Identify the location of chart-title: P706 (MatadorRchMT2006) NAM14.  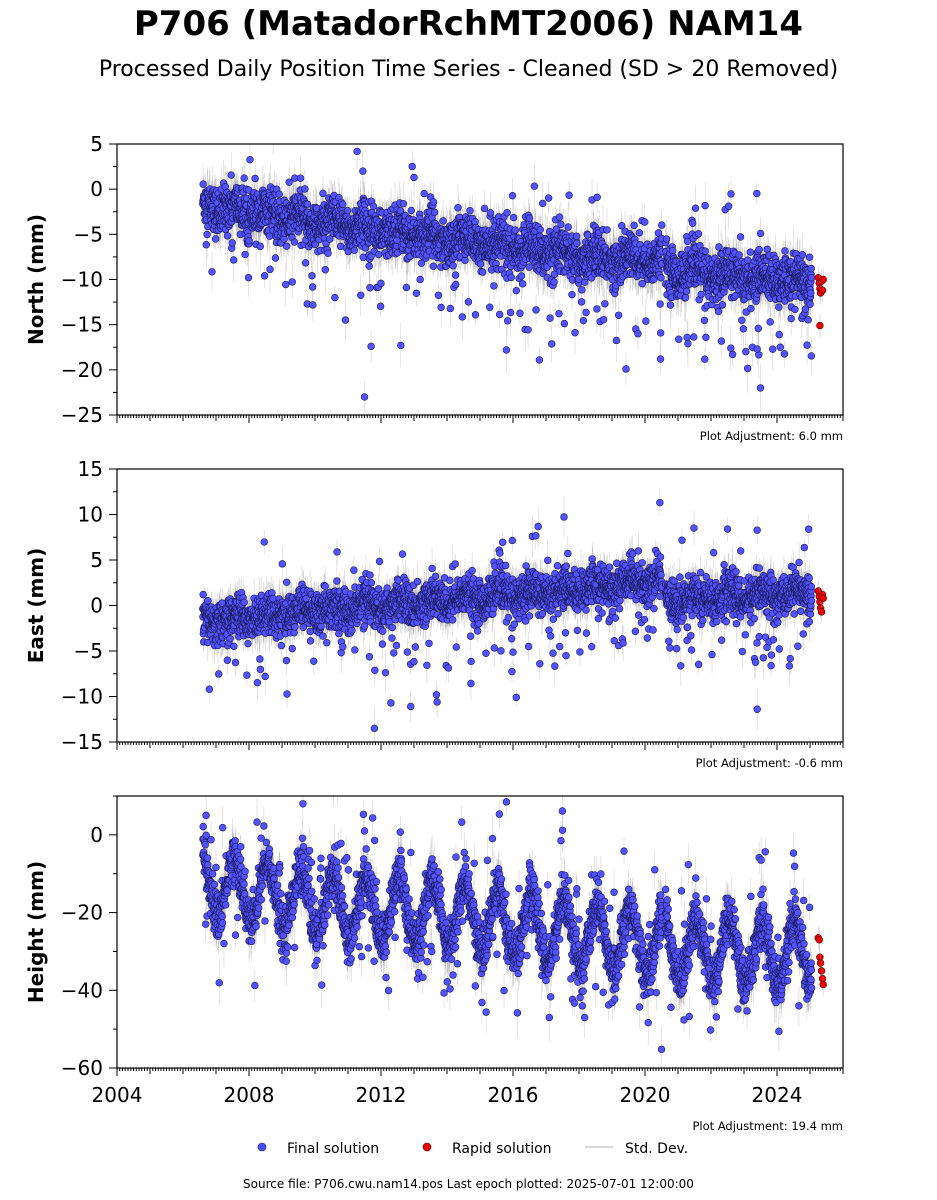
(468, 24).